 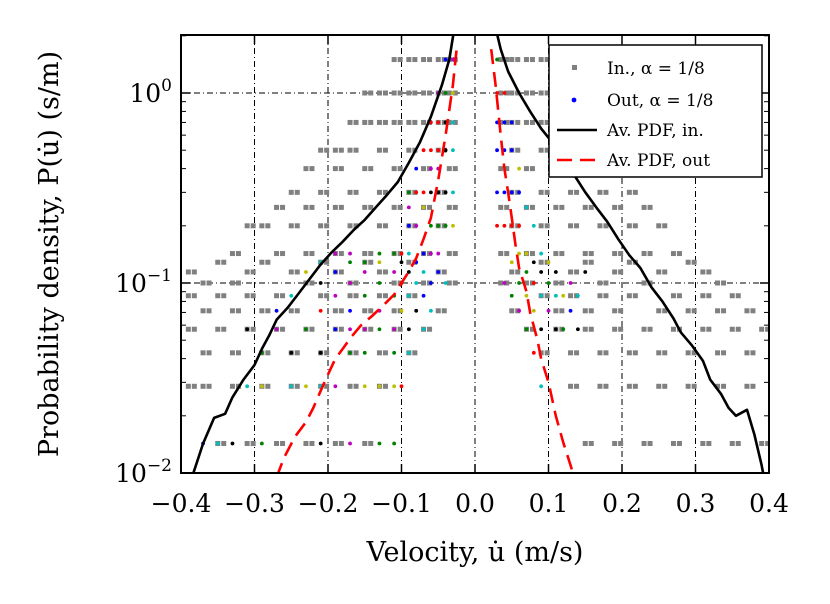 I want to click on x-tick-label: 0.3, so click(x=696, y=503).